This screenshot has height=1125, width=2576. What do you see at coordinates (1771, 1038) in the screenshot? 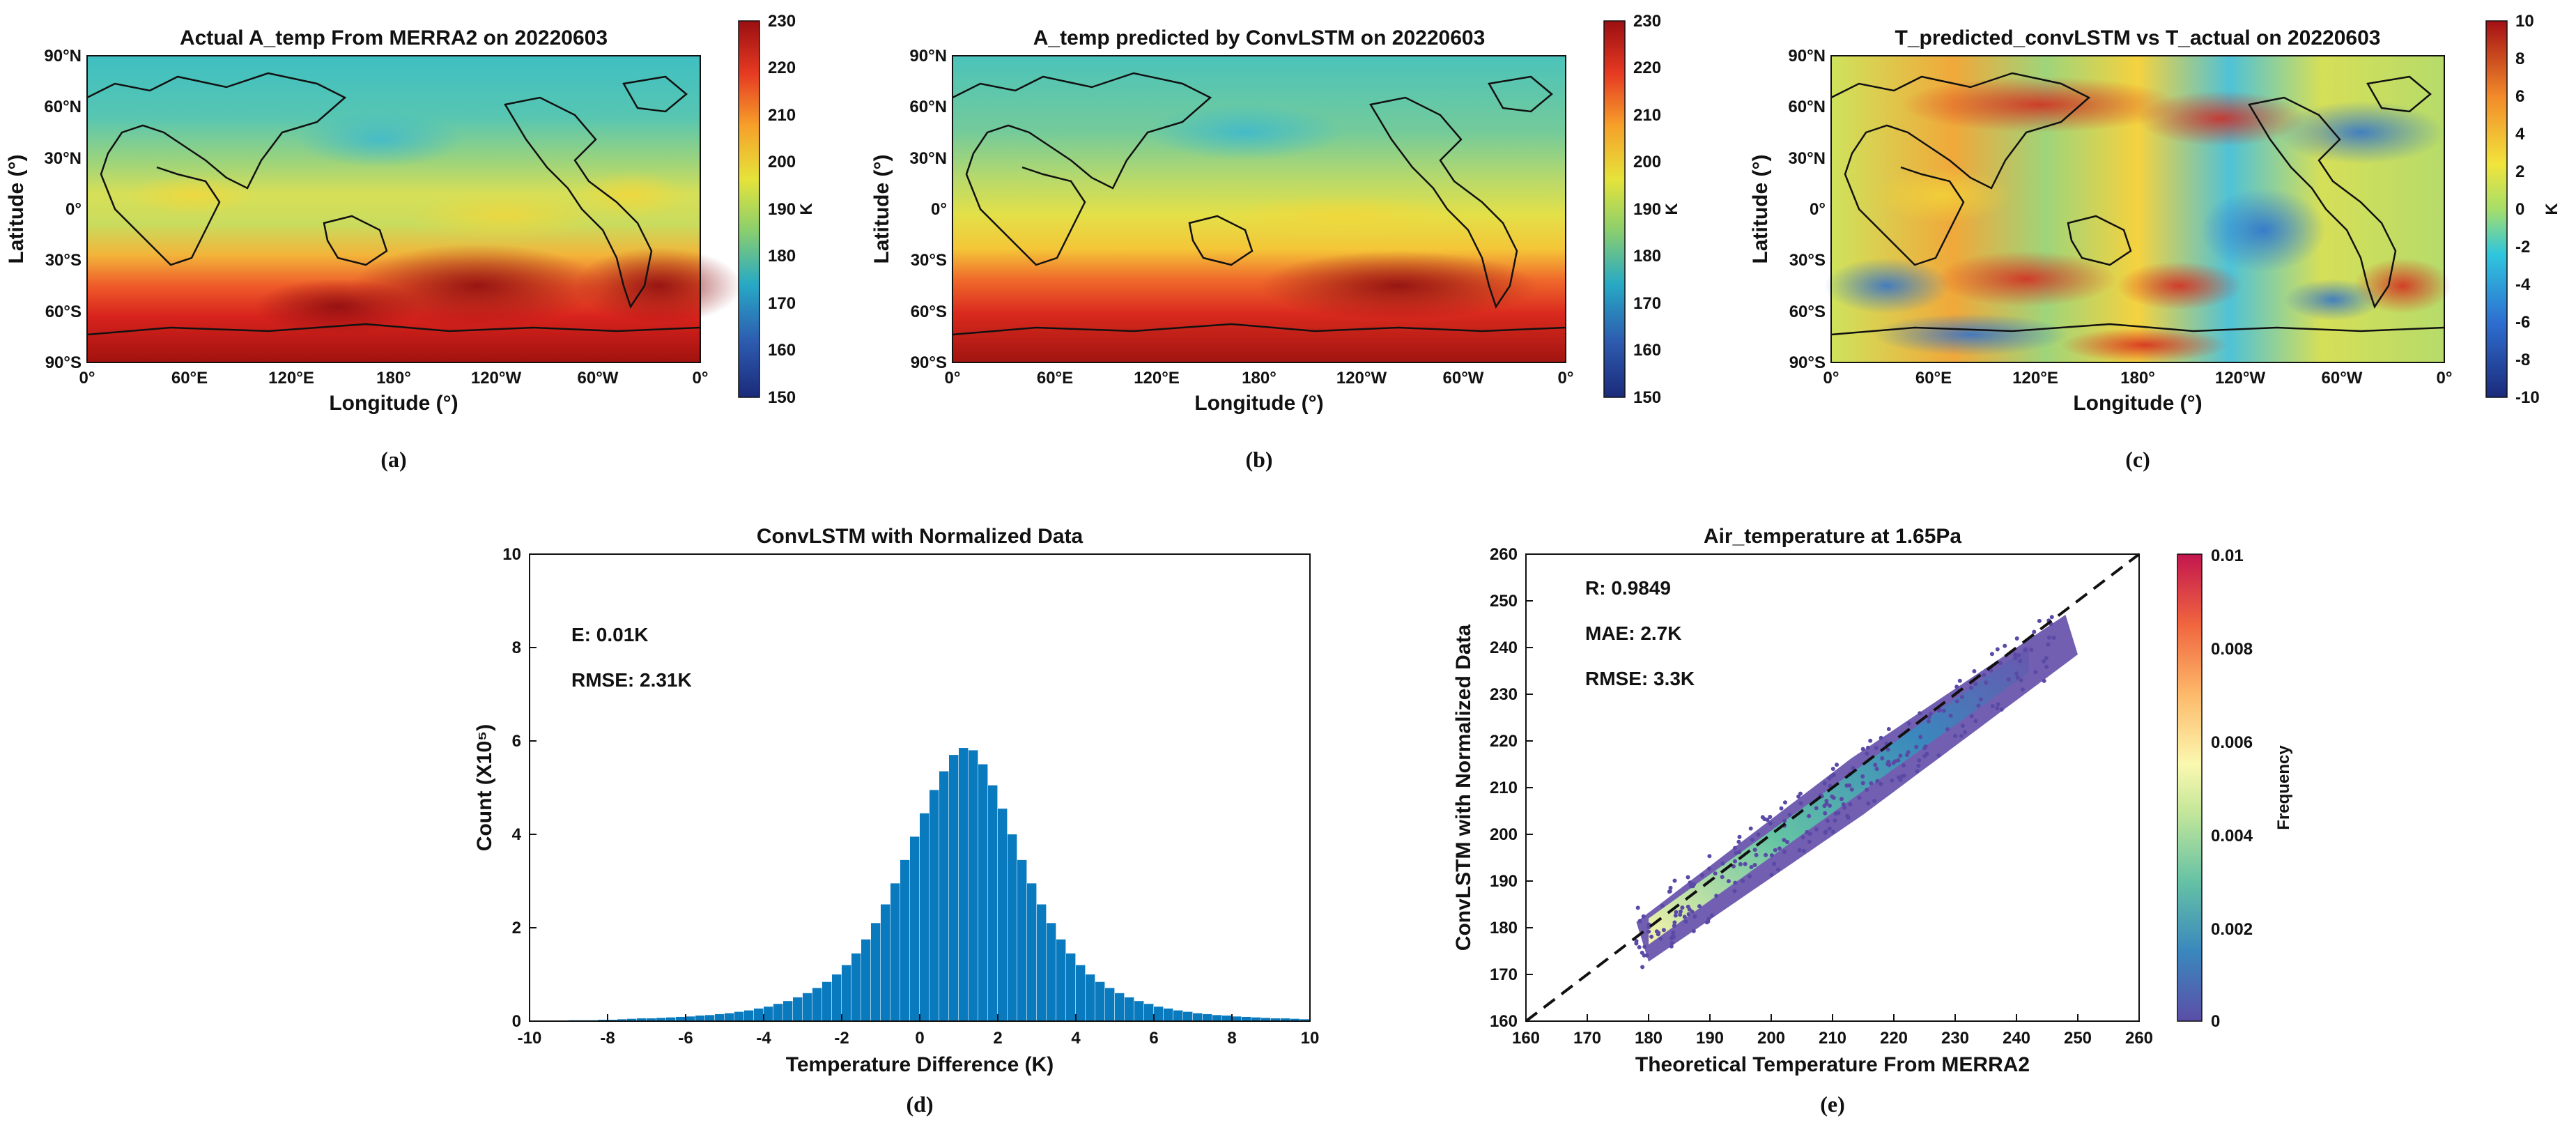
I see `x-tick-label: 200` at bounding box center [1771, 1038].